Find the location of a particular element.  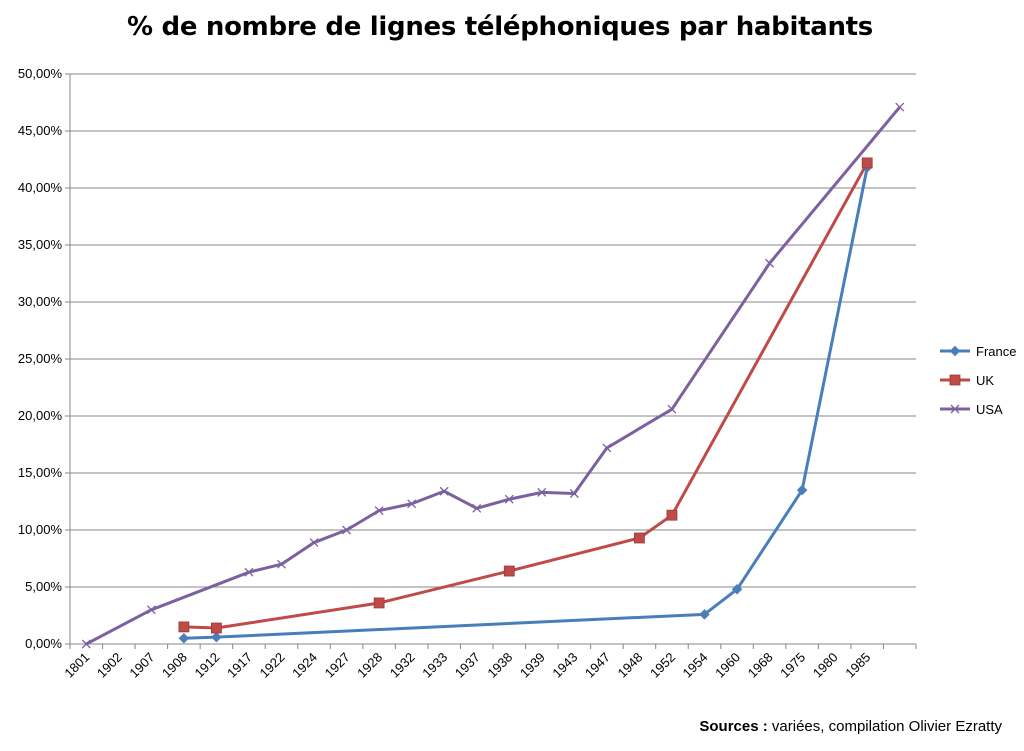

y-tick-label: 50,00% is located at coordinates (40, 73).